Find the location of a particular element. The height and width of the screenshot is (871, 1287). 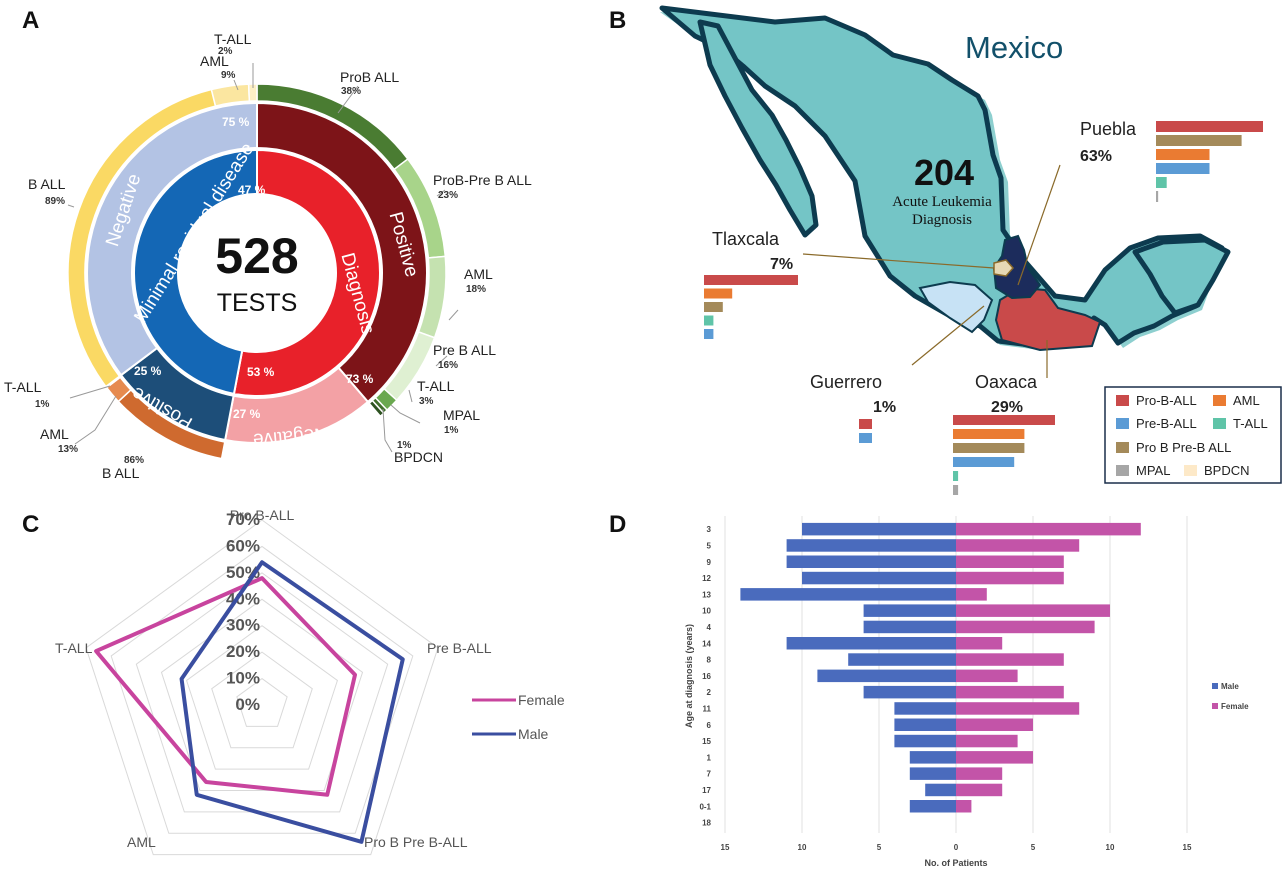

leader-lines is located at coordinates (263, 258).